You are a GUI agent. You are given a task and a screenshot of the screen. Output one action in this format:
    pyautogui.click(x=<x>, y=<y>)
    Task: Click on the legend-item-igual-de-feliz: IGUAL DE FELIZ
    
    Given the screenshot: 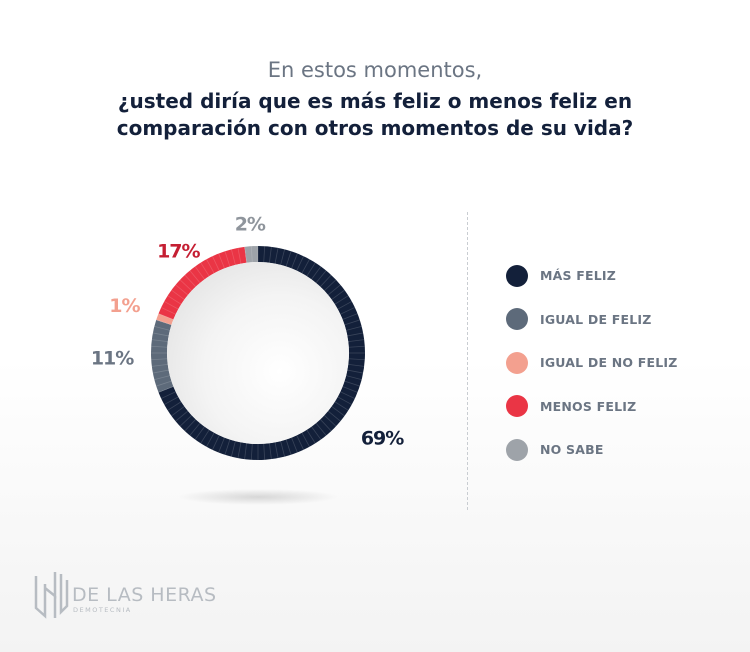 What is the action you would take?
    pyautogui.click(x=592, y=320)
    